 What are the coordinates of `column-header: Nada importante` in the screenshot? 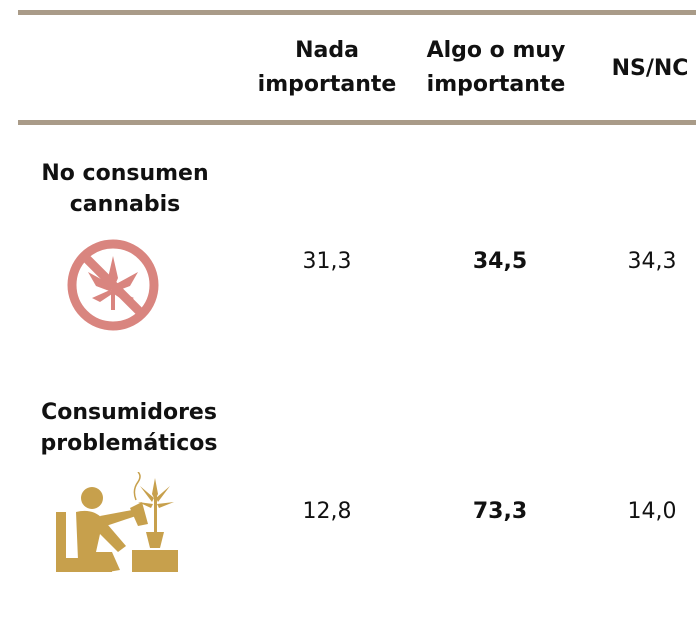 It's located at (327, 67).